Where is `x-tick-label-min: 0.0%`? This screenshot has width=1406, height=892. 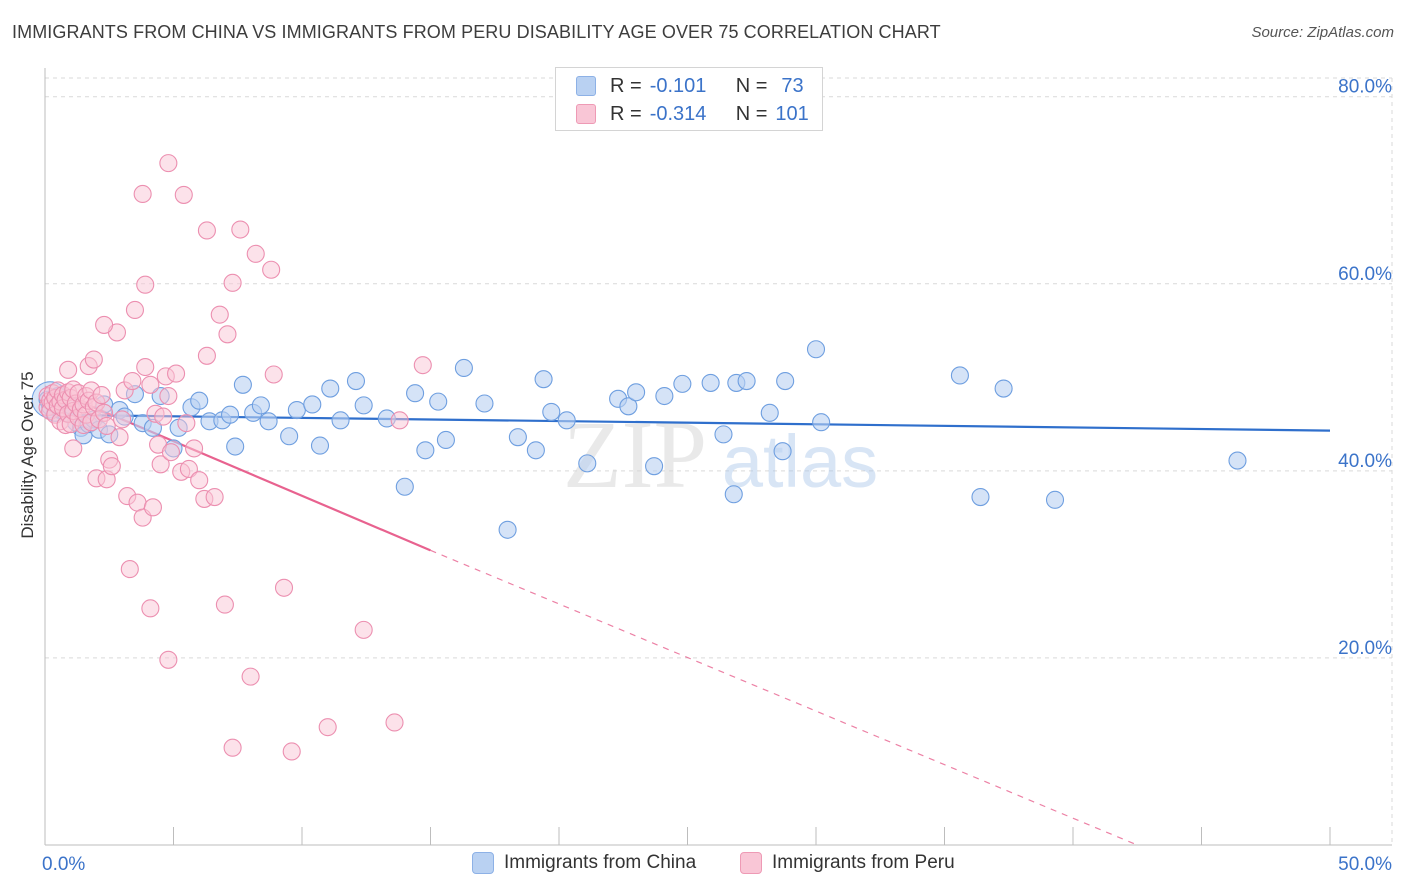 x-tick-label-min: 0.0% is located at coordinates (63, 864).